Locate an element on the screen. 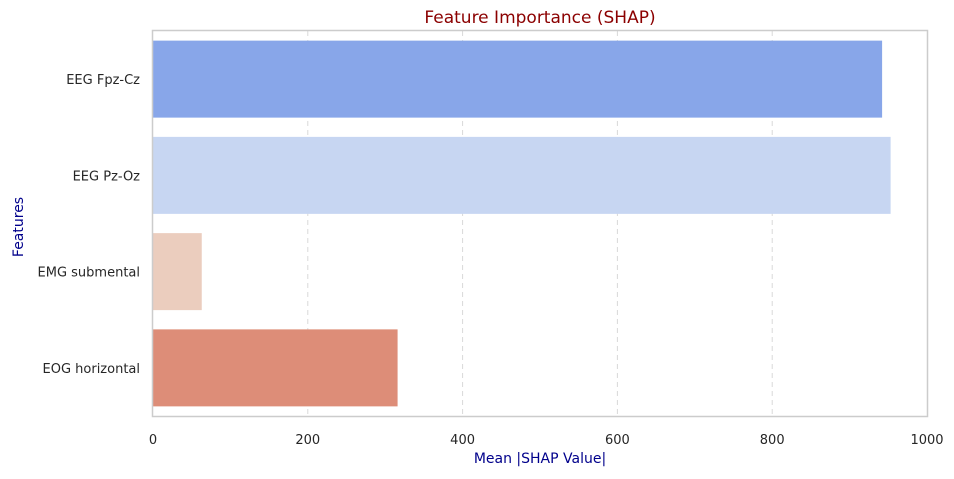 Image resolution: width=954 pixels, height=479 pixels. x-tick-labels: 0 200 400 600 800 1000 is located at coordinates (546, 440).